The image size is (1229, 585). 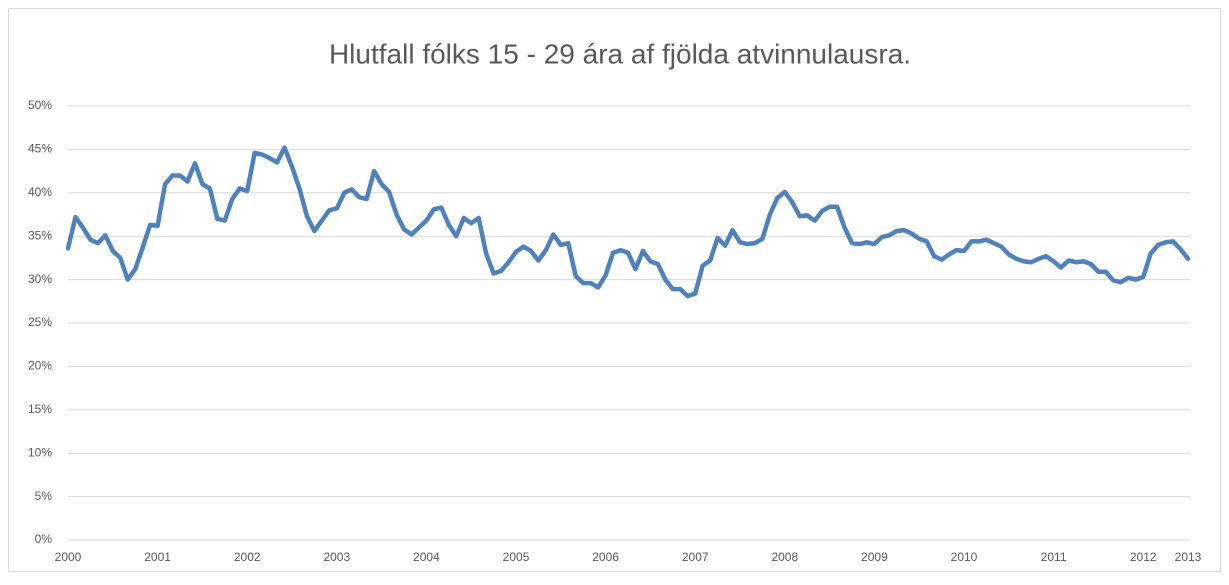 I want to click on y-tick-label: 50%, so click(x=40, y=105).